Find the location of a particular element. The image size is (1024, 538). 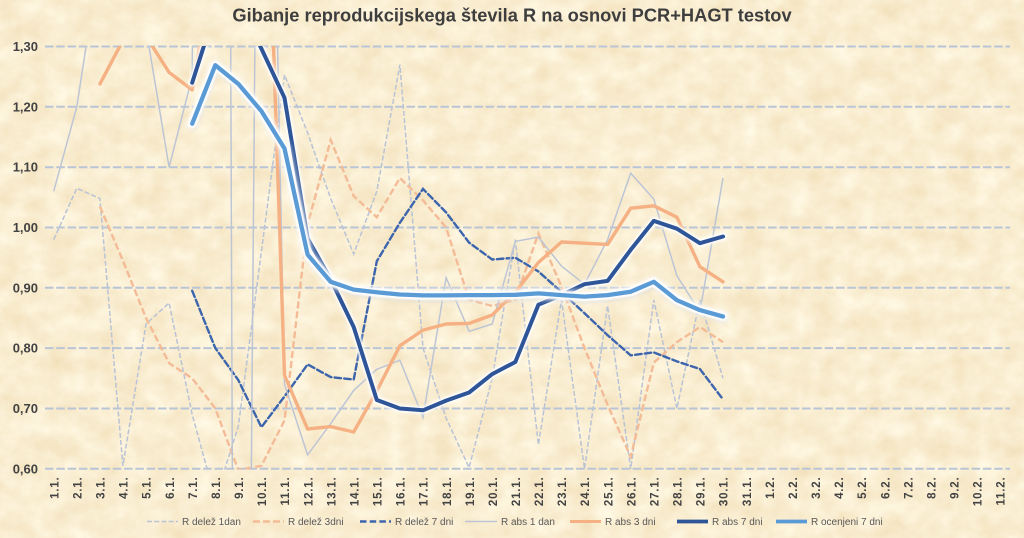

svg-text: 27.1. is located at coordinates (656, 492).